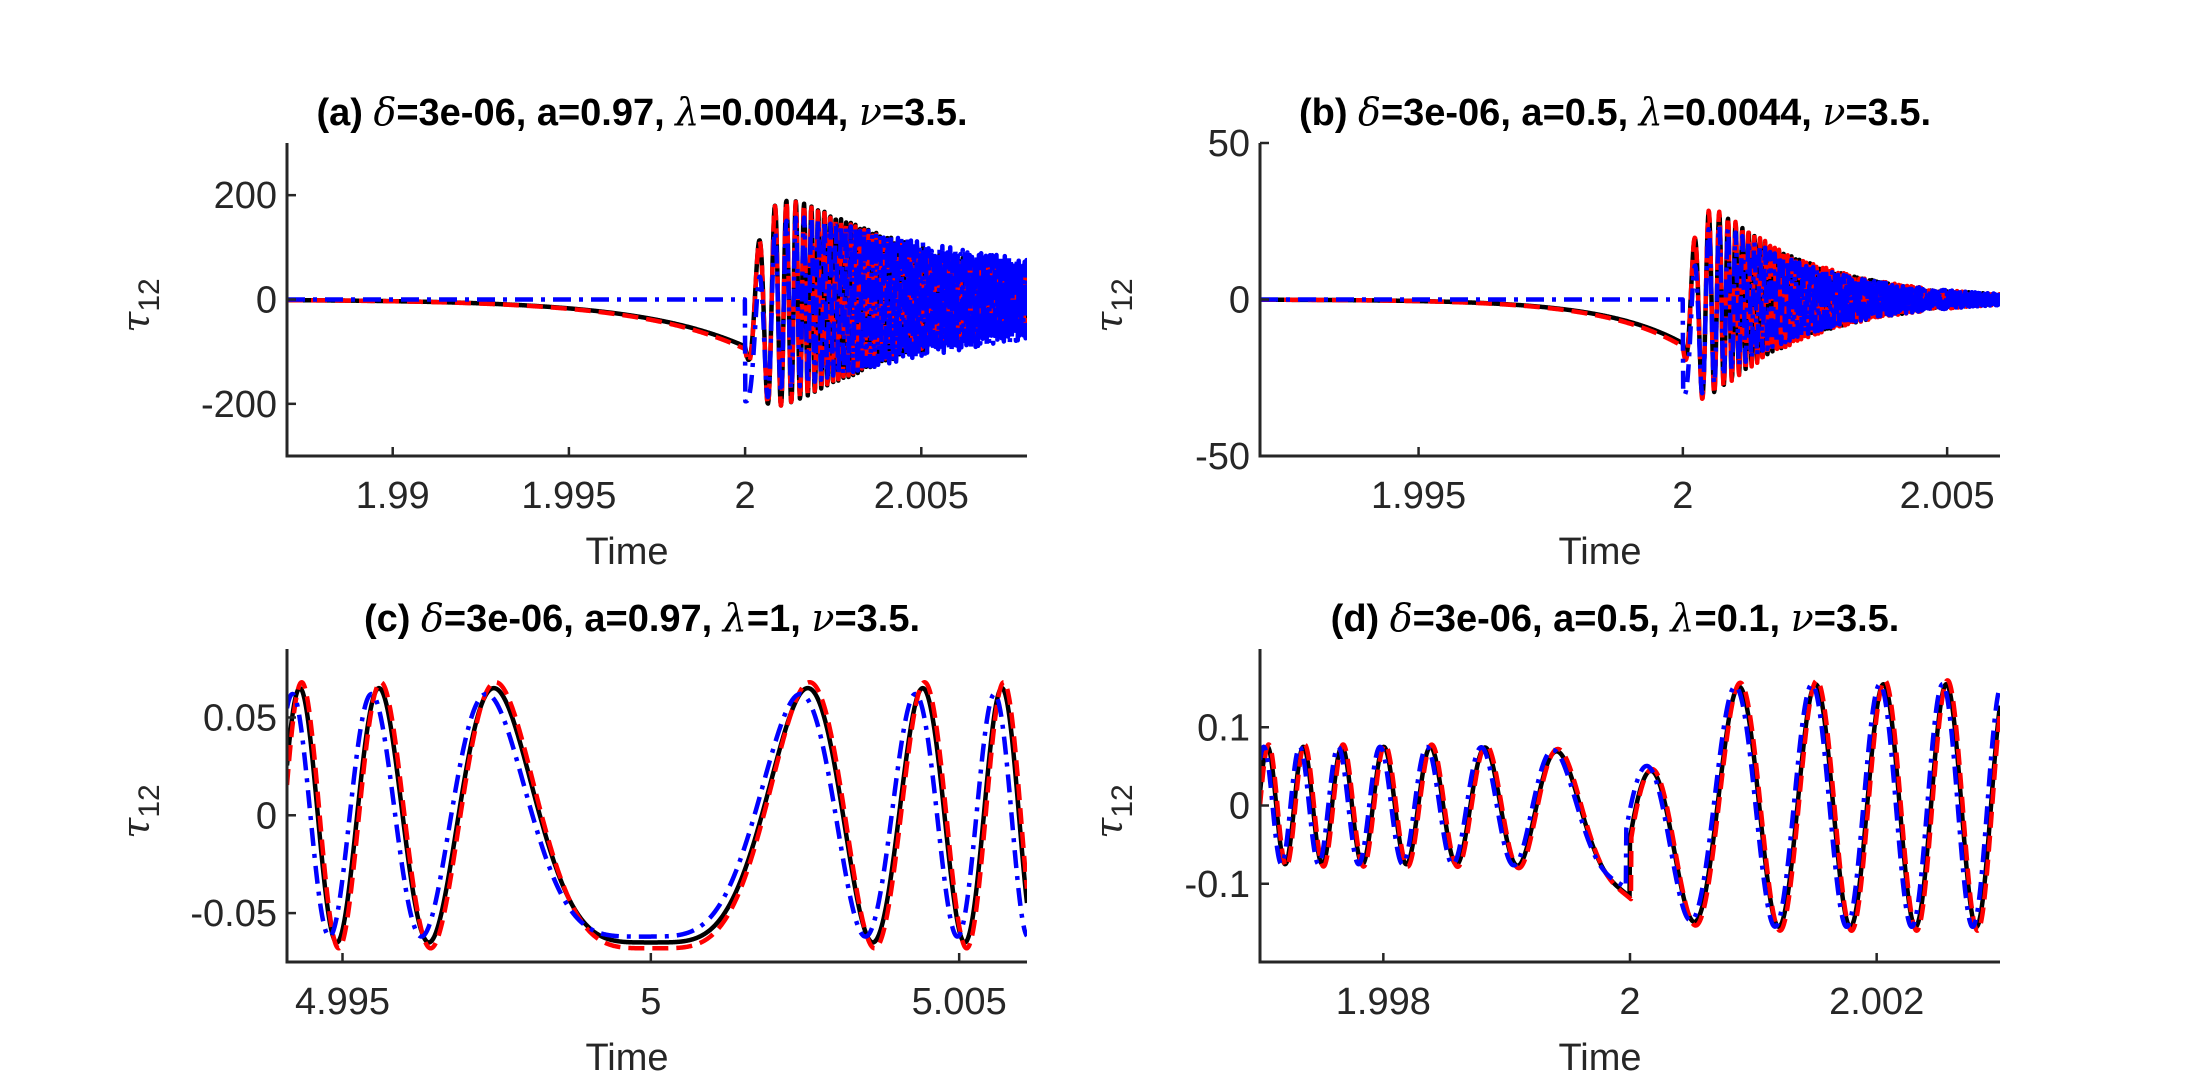 The width and height of the screenshot is (2190, 1086). What do you see at coordinates (642, 618) in the screenshot?
I see `chart-title: (c) δ=3e-06, a=0.97, λ=1, ν=3.5.` at bounding box center [642, 618].